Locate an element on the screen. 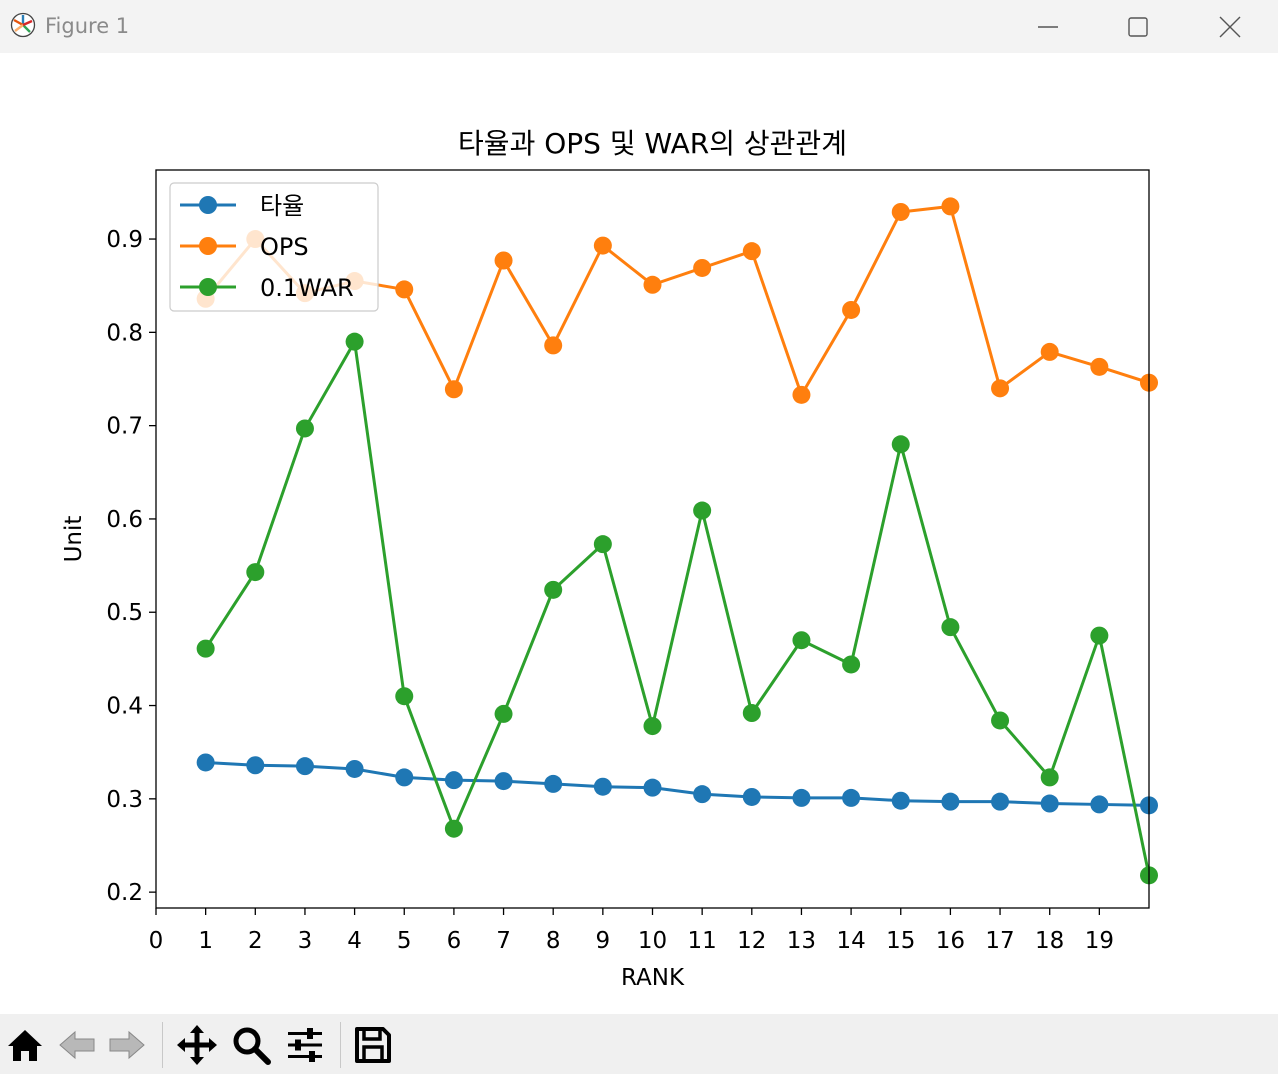 The image size is (1278, 1074). minimize-icon is located at coordinates (1048, 26).